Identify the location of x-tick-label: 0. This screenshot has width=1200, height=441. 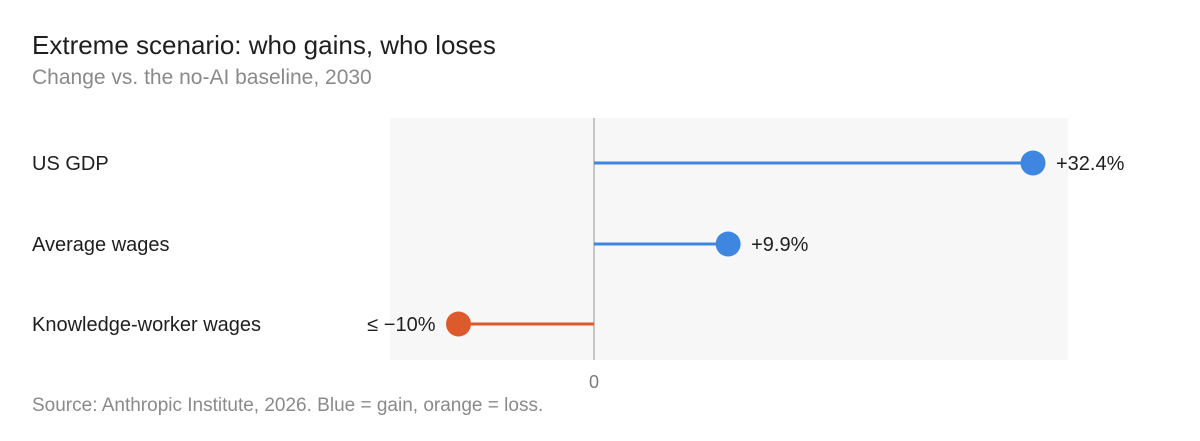
(594, 382).